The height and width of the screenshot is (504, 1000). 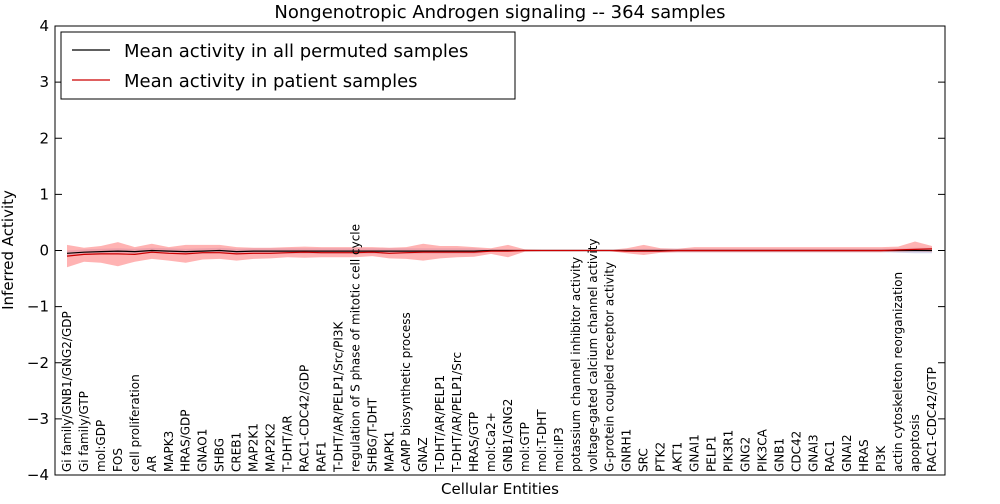 I want to click on x-tick-label: MAPK3, so click(x=169, y=451).